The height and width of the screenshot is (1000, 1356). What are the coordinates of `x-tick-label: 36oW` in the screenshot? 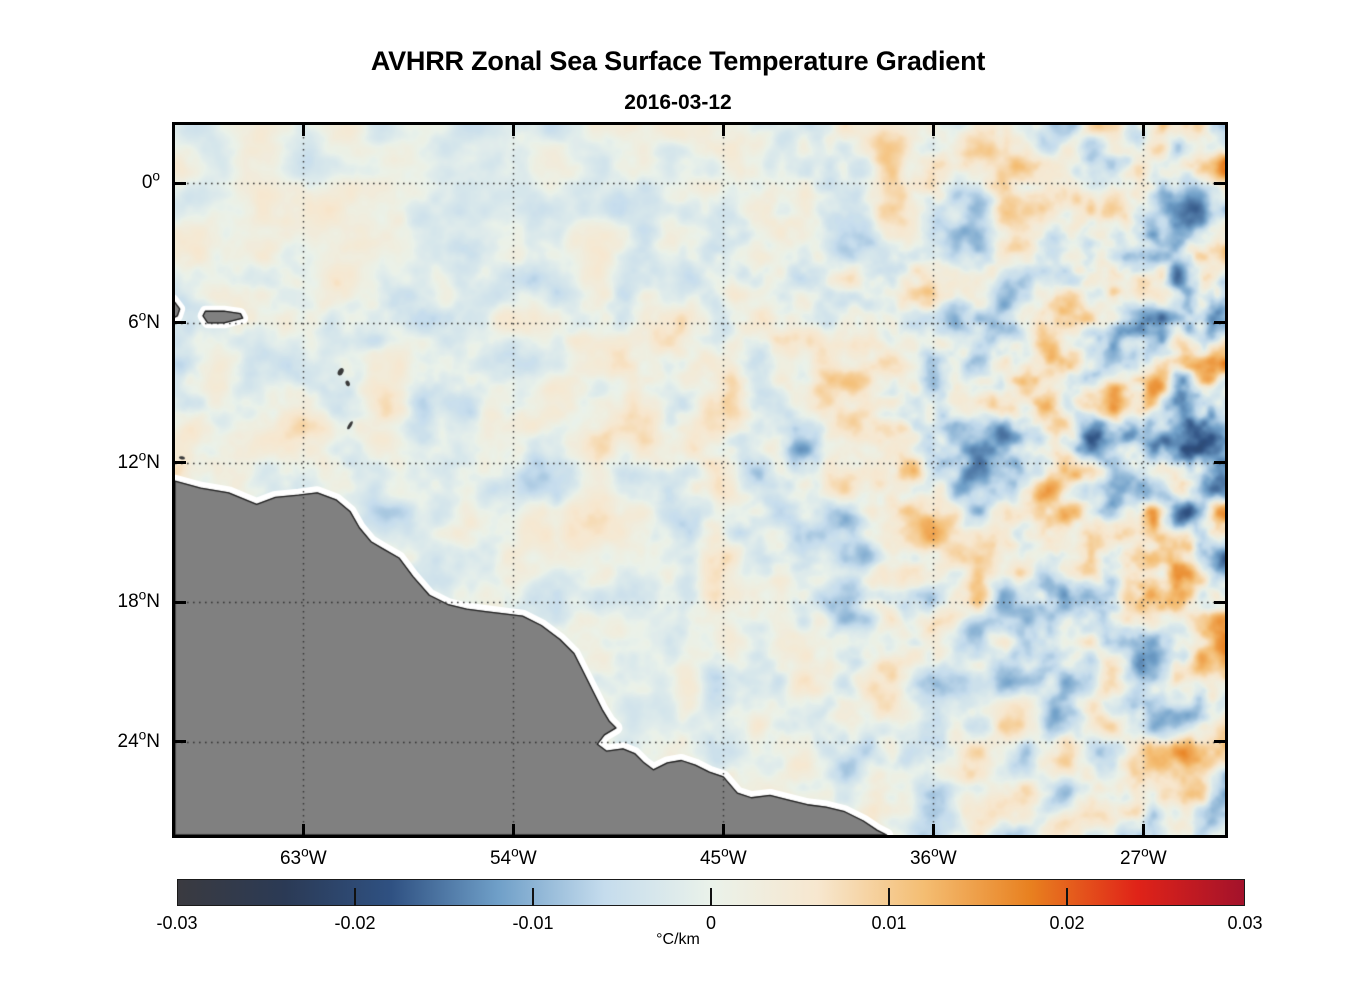 It's located at (933, 856).